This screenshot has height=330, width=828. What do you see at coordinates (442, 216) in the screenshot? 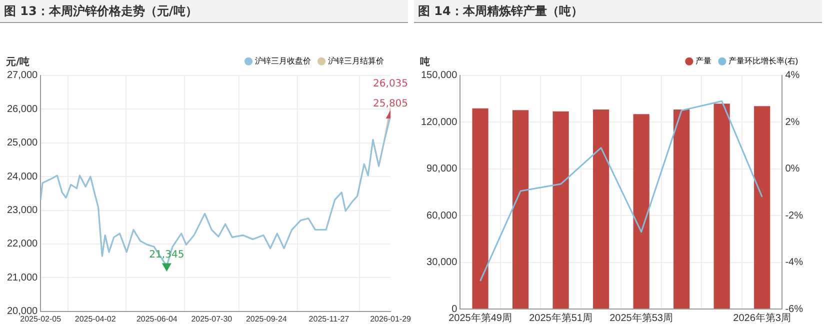
I see `y-tick-label: 60,000` at bounding box center [442, 216].